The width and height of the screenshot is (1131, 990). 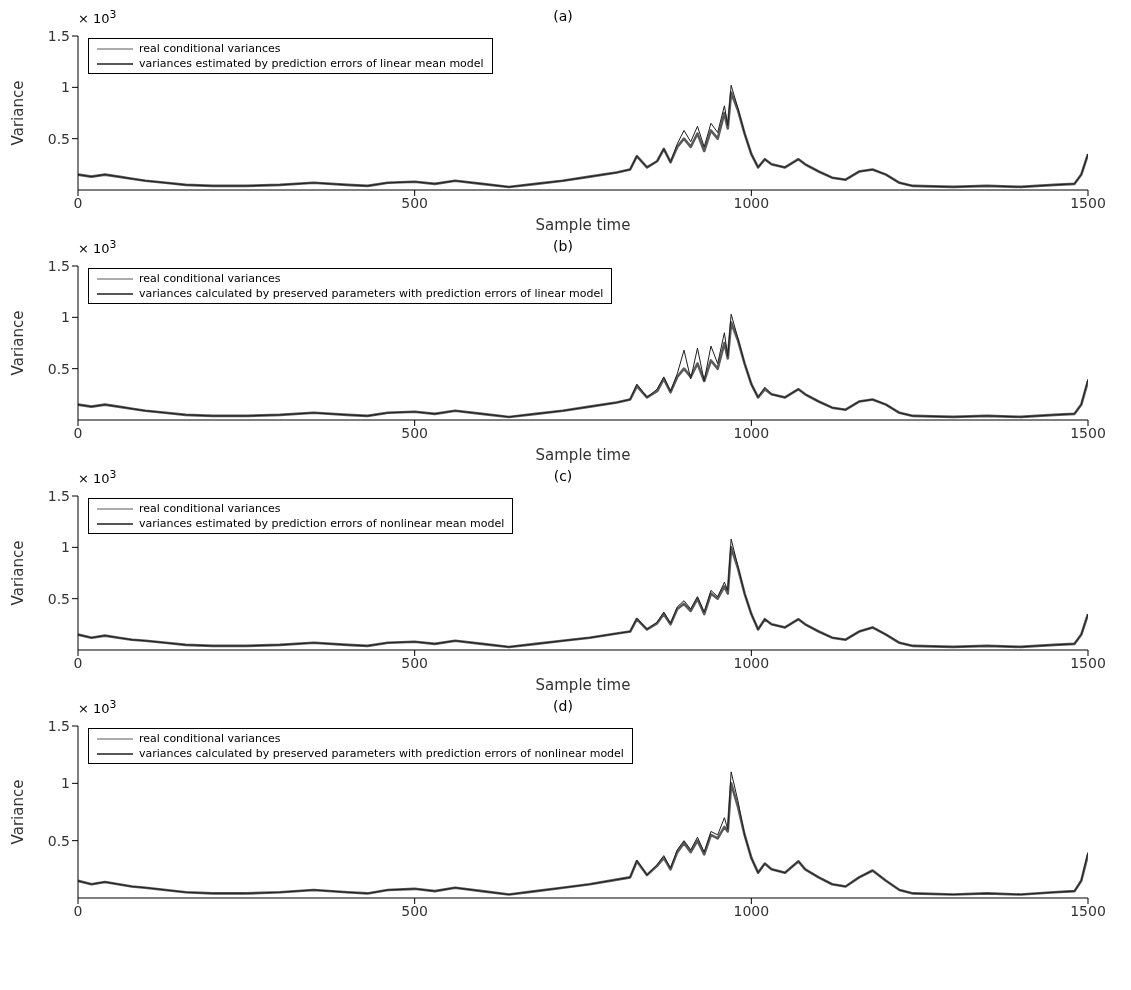 I want to click on legend-label: variances calculated by preserved parameters with prediction errors of linear model, so click(x=371, y=293).